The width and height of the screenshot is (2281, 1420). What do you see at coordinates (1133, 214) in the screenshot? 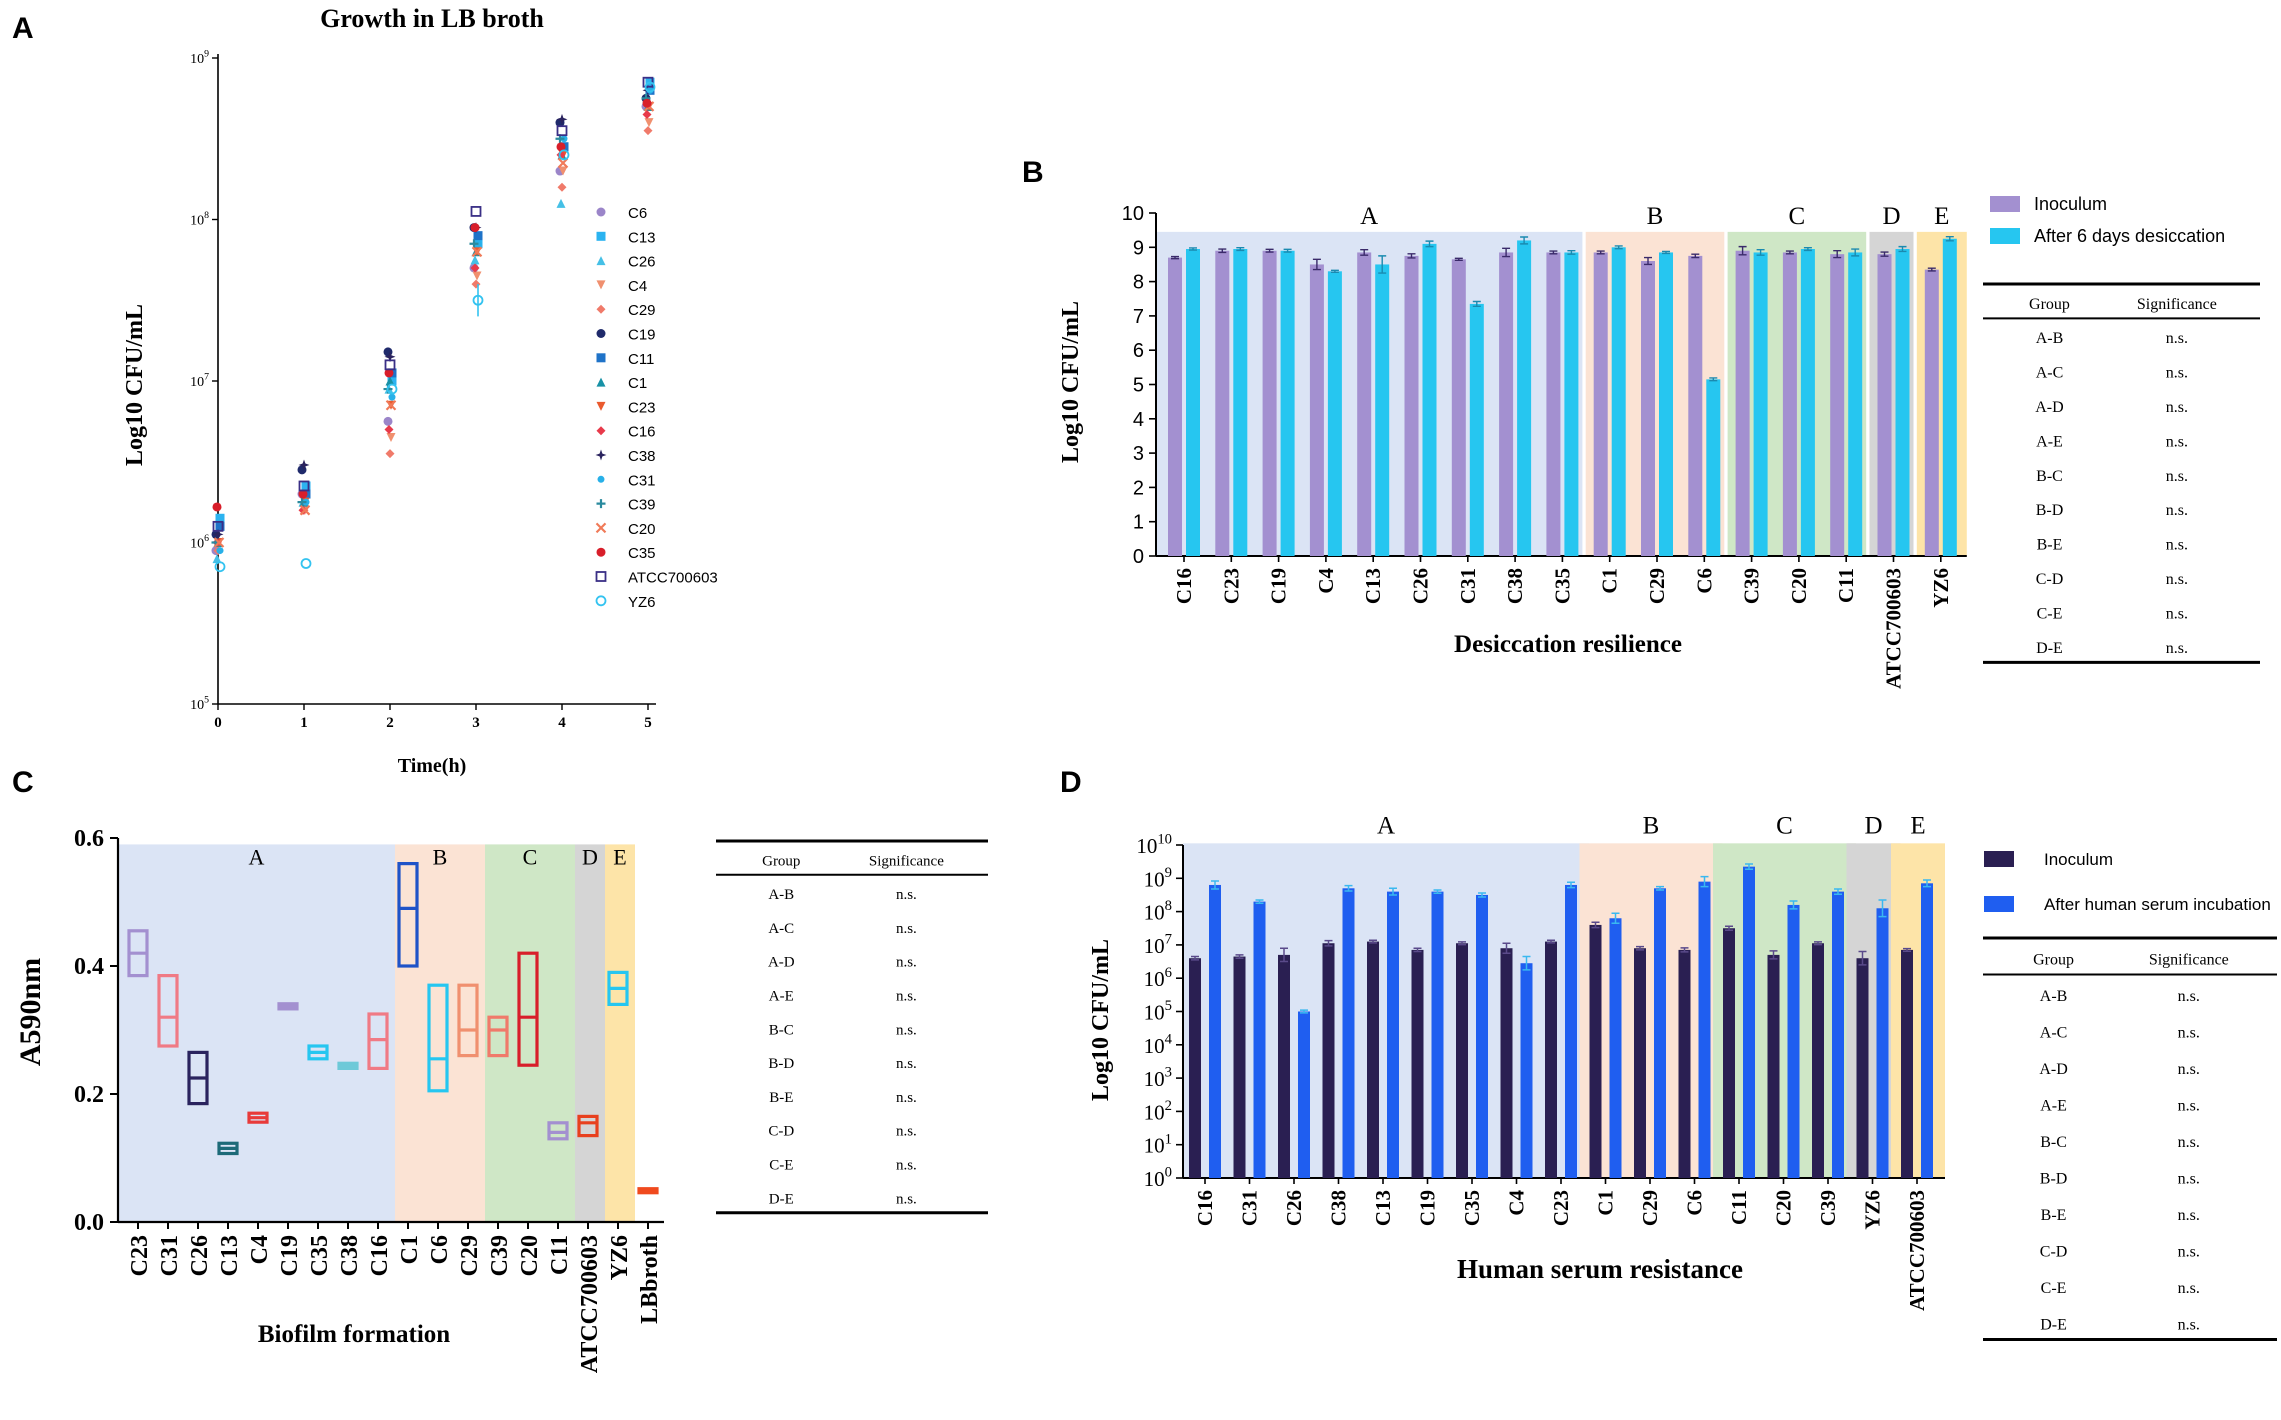
I see `y-tick-label: 10` at bounding box center [1133, 214].